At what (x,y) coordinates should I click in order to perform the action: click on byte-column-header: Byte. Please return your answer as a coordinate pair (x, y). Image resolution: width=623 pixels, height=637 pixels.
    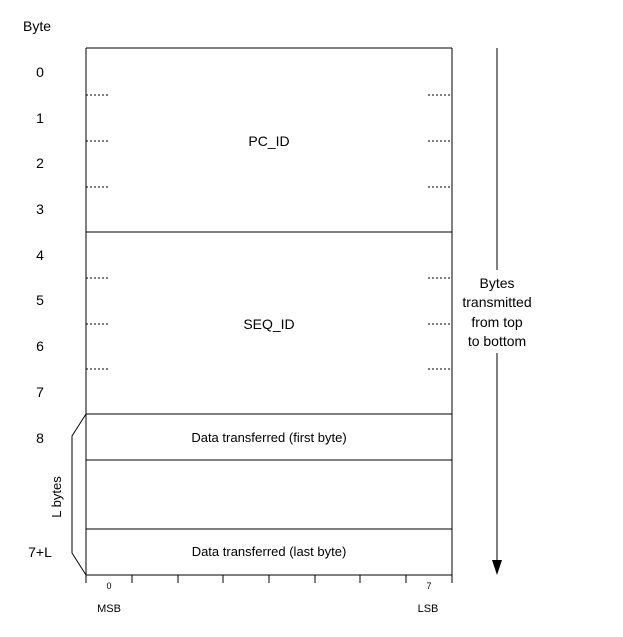
    Looking at the image, I should click on (37, 26).